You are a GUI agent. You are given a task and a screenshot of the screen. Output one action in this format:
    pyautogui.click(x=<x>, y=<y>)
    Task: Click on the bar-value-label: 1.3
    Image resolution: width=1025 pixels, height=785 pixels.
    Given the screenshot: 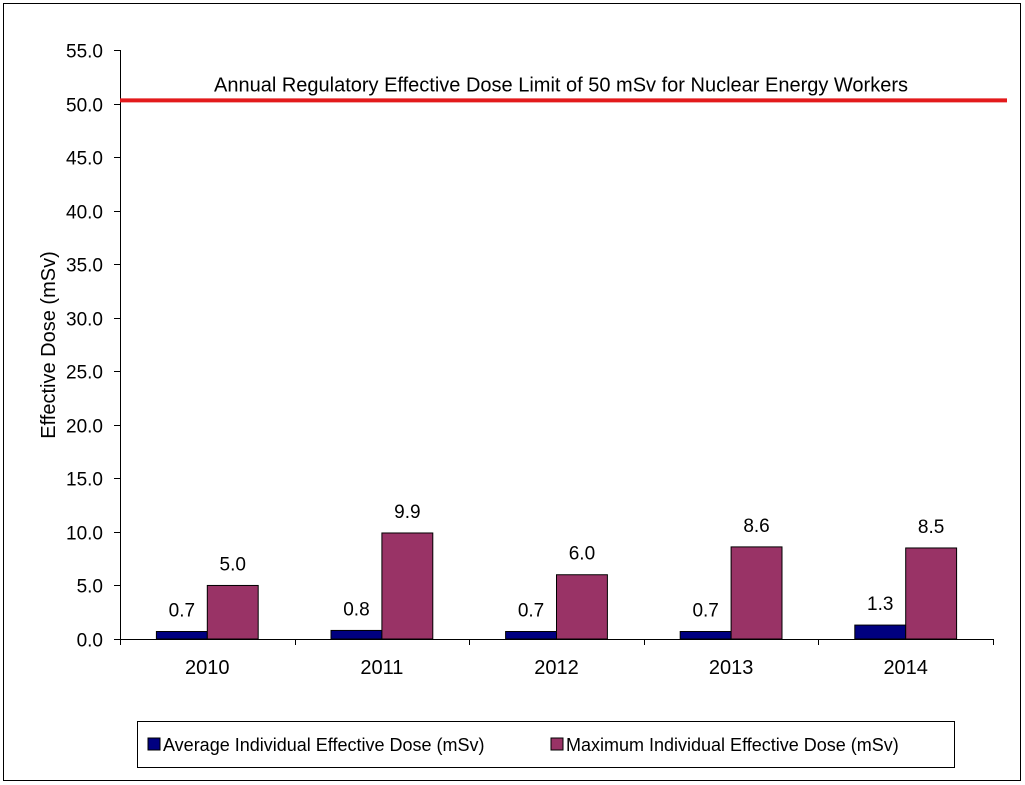 What is the action you would take?
    pyautogui.click(x=880, y=604)
    